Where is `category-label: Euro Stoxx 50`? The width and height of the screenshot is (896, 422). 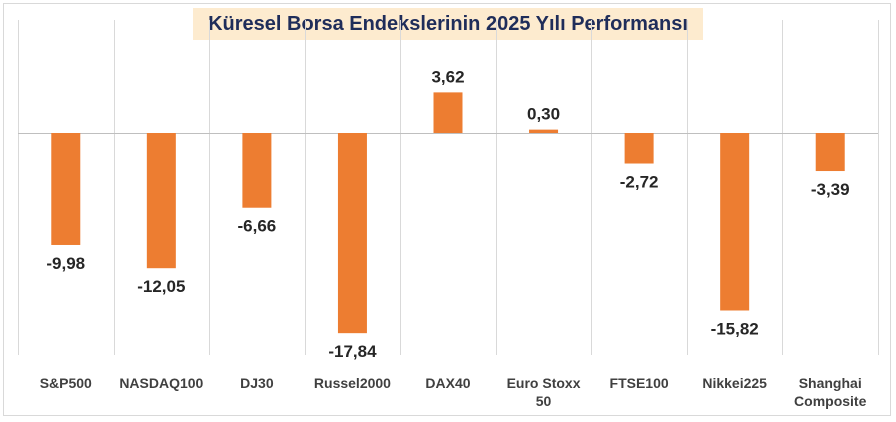 category-label: Euro Stoxx 50 is located at coordinates (544, 392).